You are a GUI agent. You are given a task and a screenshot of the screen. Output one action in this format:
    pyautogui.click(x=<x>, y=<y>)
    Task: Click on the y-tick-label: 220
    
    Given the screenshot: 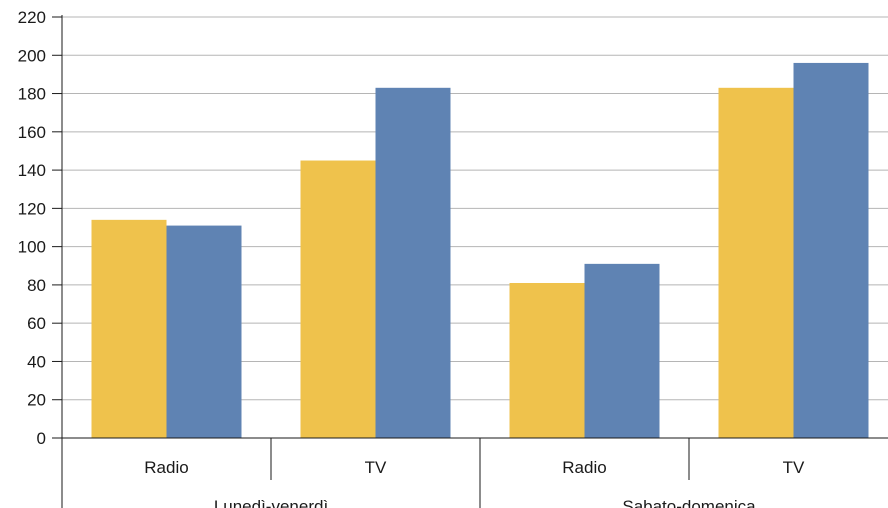 What is the action you would take?
    pyautogui.click(x=32, y=17)
    